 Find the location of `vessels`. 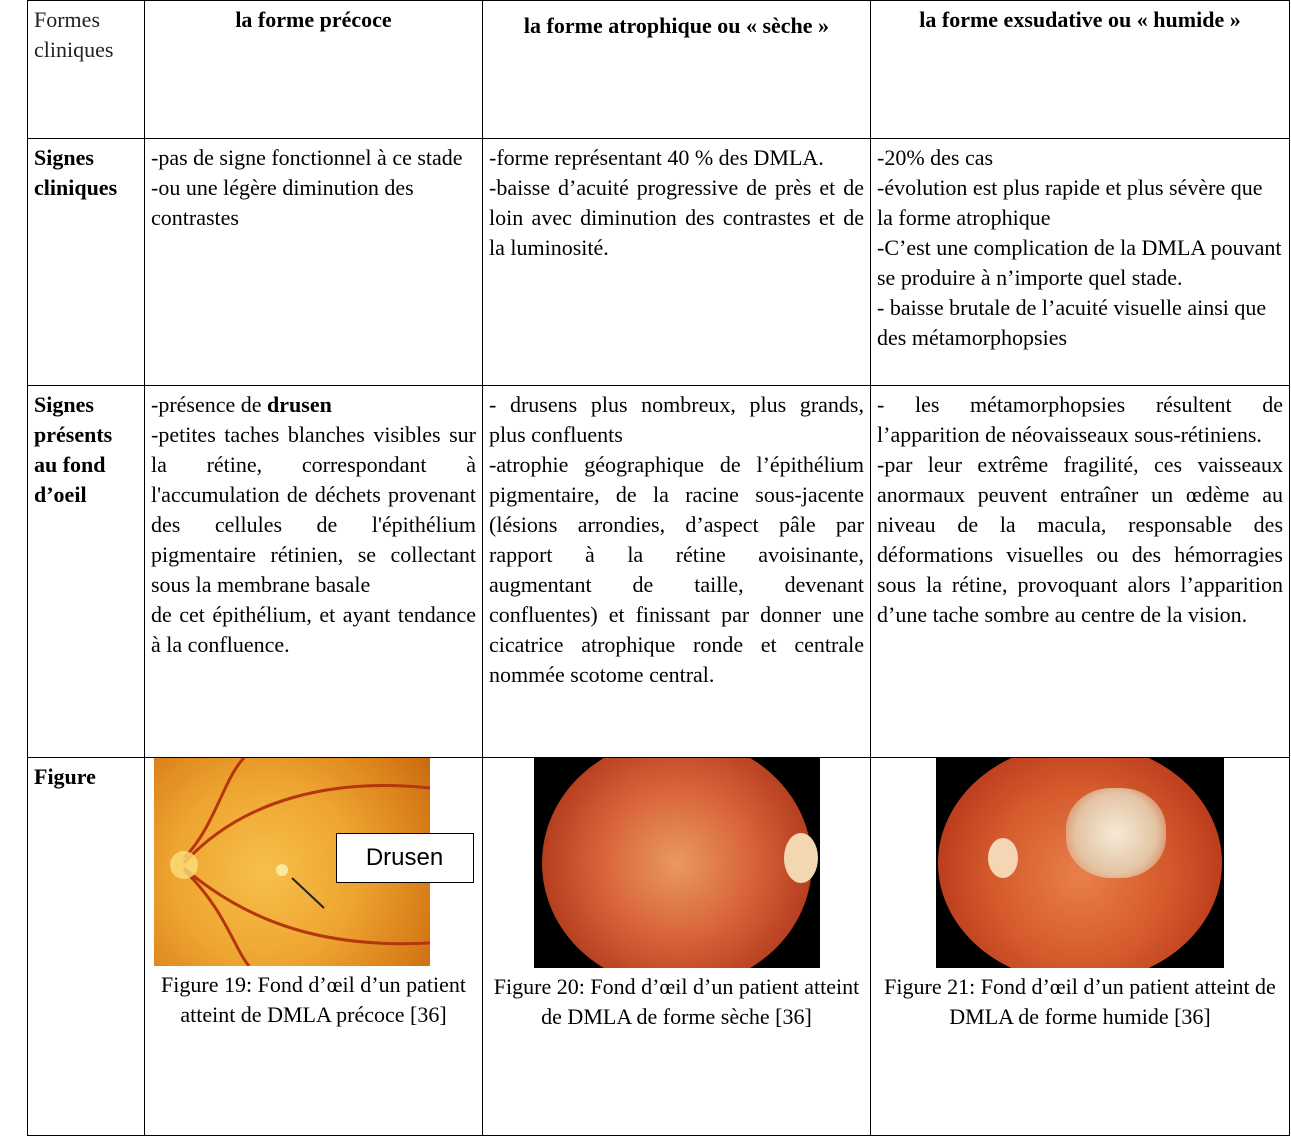

vessels is located at coordinates (299, 862).